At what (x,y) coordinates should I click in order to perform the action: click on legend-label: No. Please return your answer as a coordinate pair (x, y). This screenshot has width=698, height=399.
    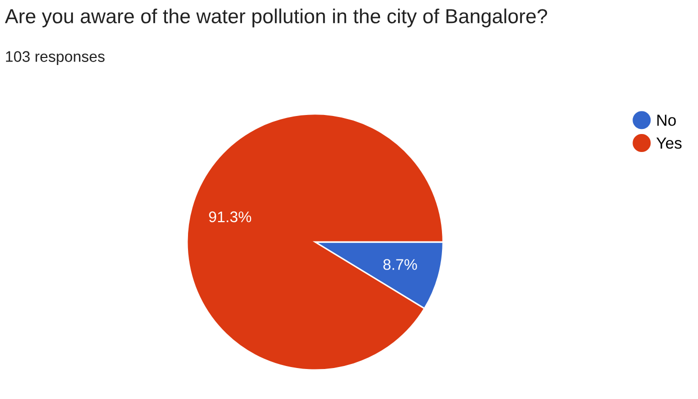
    Looking at the image, I should click on (666, 120).